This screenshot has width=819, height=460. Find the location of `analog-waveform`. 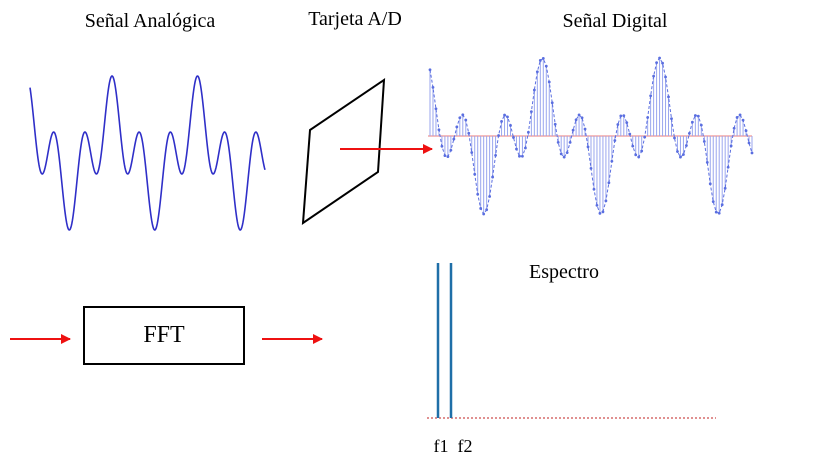

analog-waveform is located at coordinates (147, 153).